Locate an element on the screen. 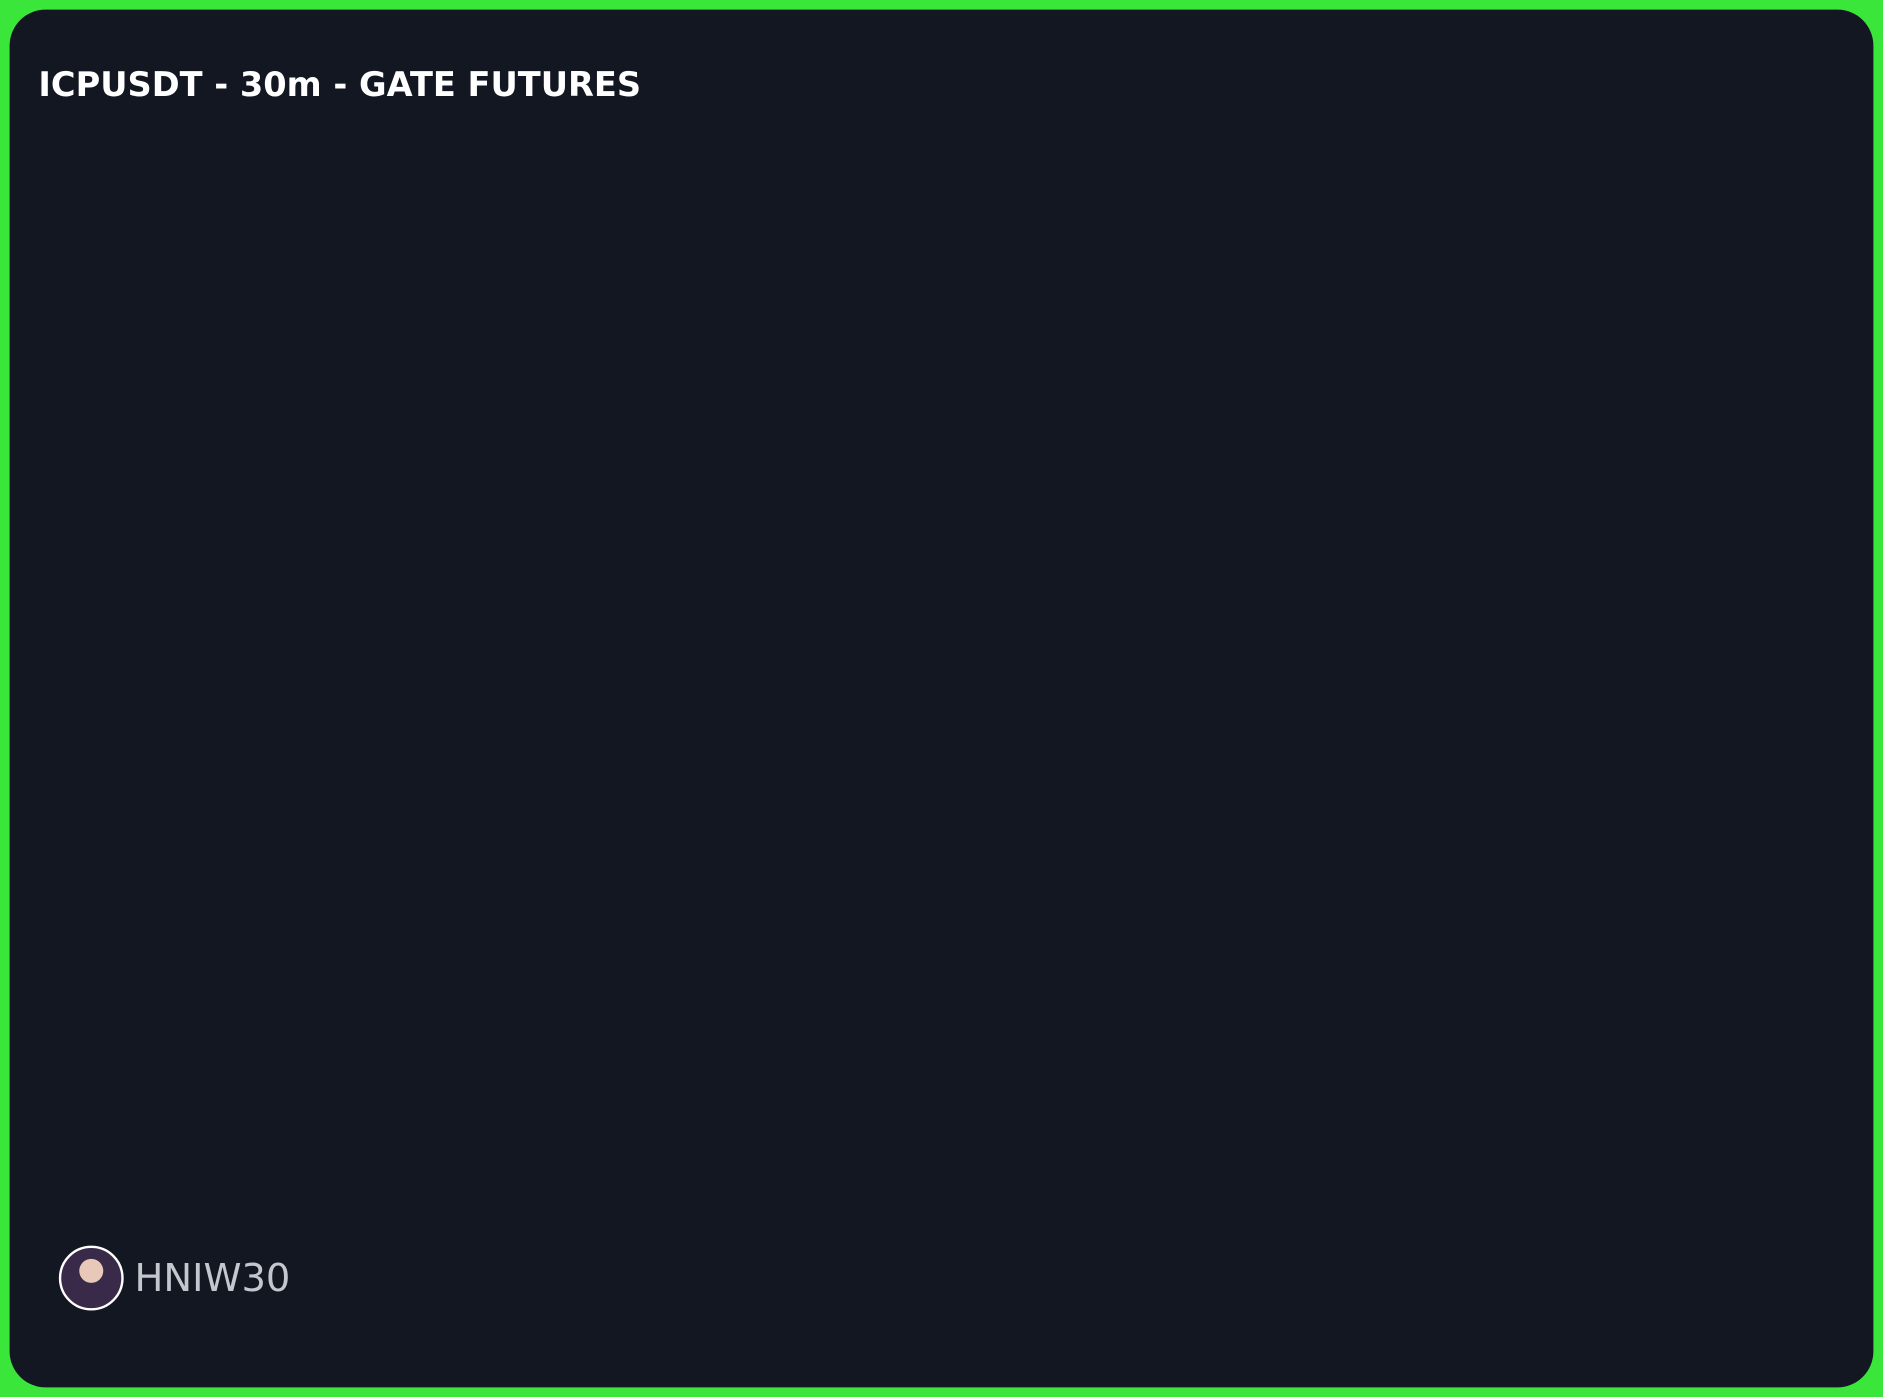 Image resolution: width=1883 pixels, height=1397 pixels. watermark: HNIW30 is located at coordinates (174, 1278).